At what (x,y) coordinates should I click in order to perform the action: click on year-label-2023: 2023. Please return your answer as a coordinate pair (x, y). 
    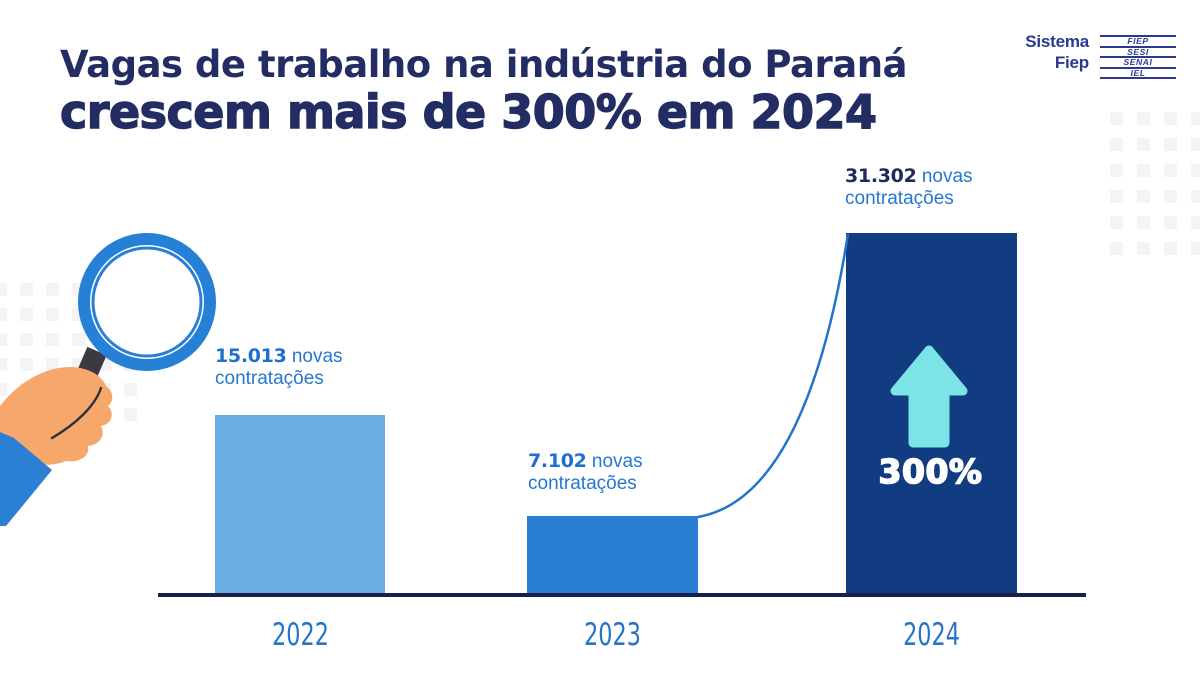
    Looking at the image, I should click on (612, 635).